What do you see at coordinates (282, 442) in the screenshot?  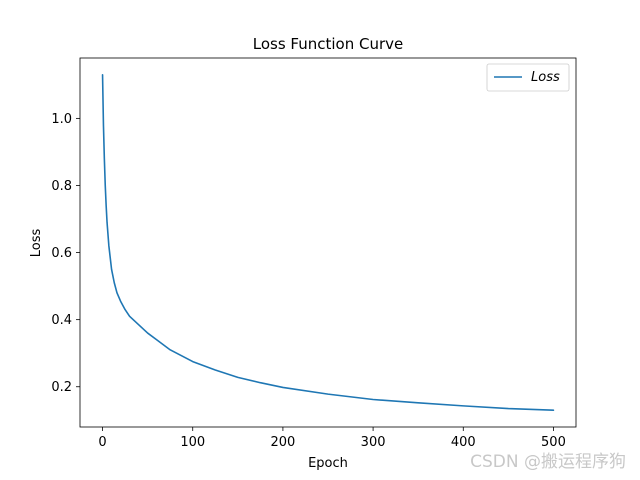 I see `x-tick-label: 200` at bounding box center [282, 442].